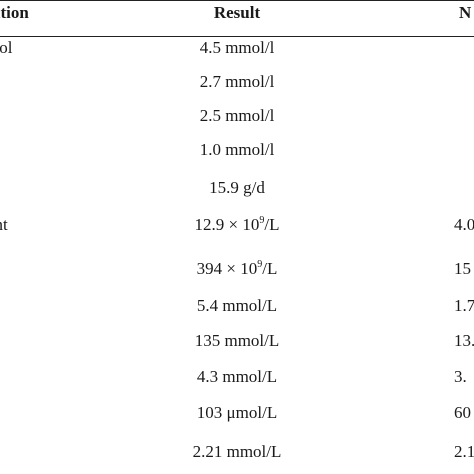 Image resolution: width=474 pixels, height=474 pixels. I want to click on result-cell: 12.9 × 109/L, so click(237, 225).